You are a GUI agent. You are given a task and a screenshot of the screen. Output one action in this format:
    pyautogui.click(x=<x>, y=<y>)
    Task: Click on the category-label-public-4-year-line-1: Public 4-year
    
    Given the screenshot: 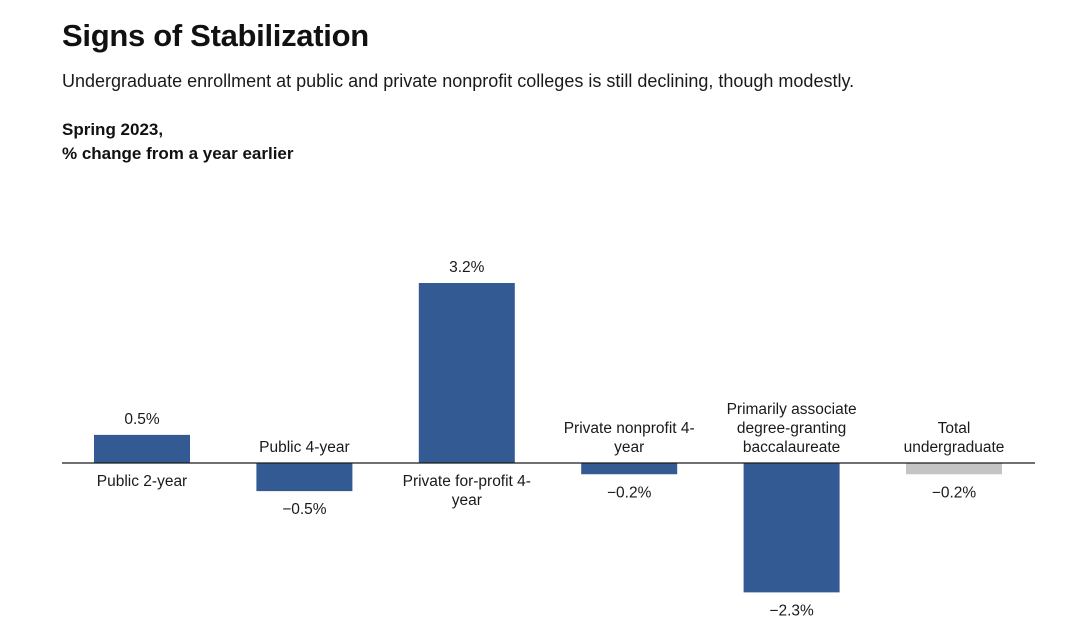 What is the action you would take?
    pyautogui.click(x=304, y=447)
    